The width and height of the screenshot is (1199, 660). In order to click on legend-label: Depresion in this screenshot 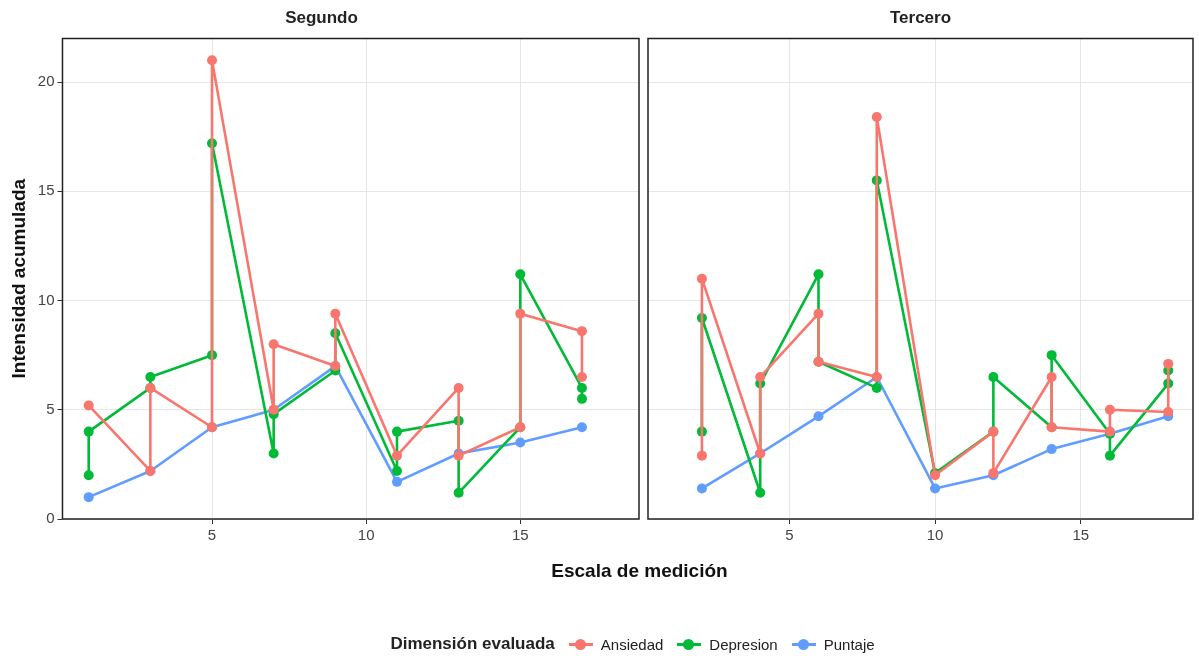, I will do `click(743, 644)`.